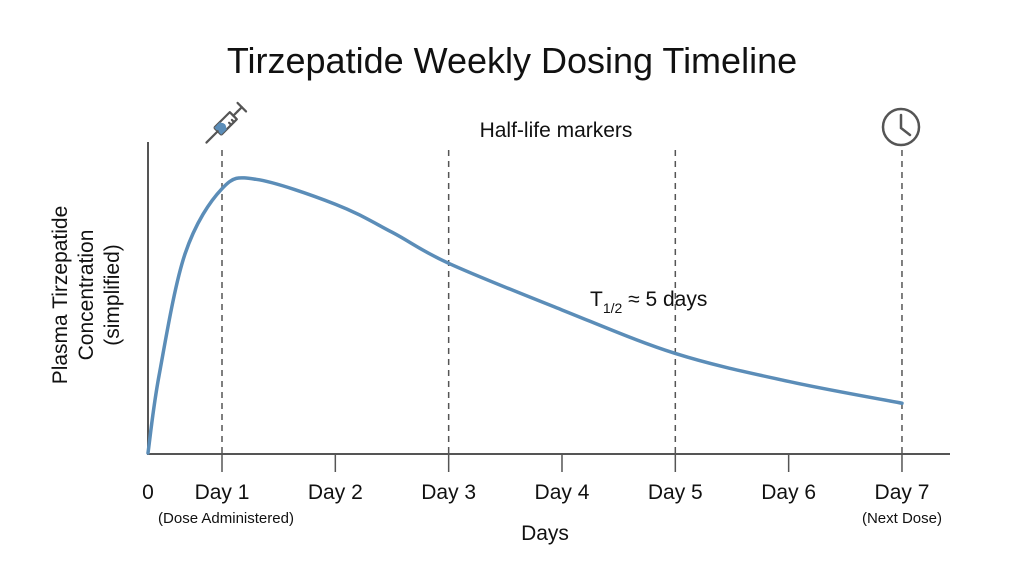  Describe the element at coordinates (222, 492) in the screenshot. I see `x-tick-label: Day 1` at that location.